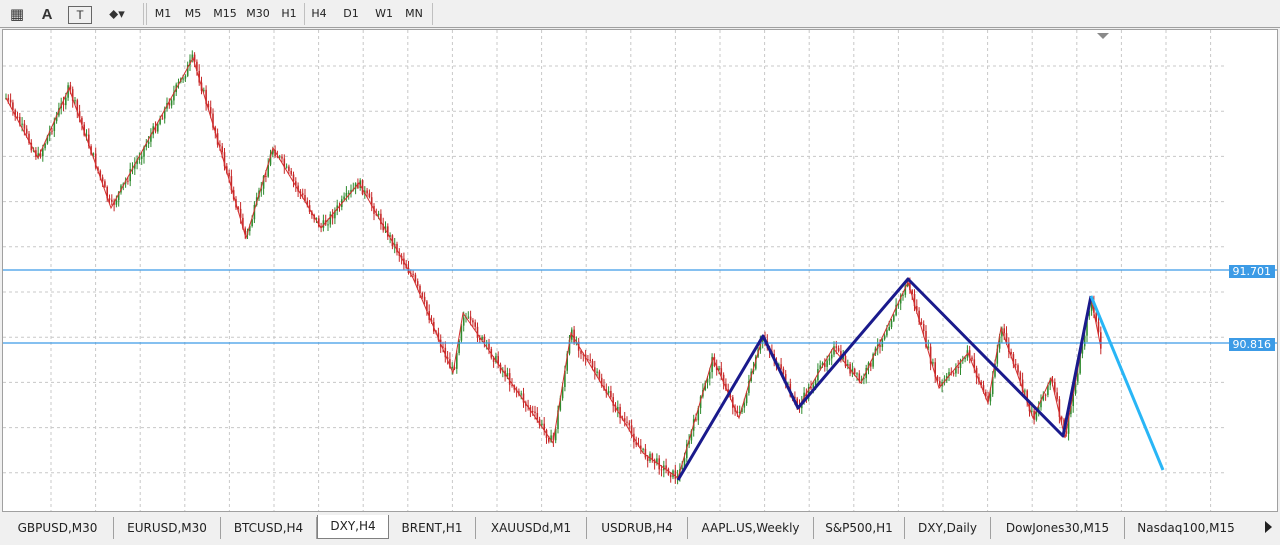  I want to click on text-icon: A, so click(47, 14).